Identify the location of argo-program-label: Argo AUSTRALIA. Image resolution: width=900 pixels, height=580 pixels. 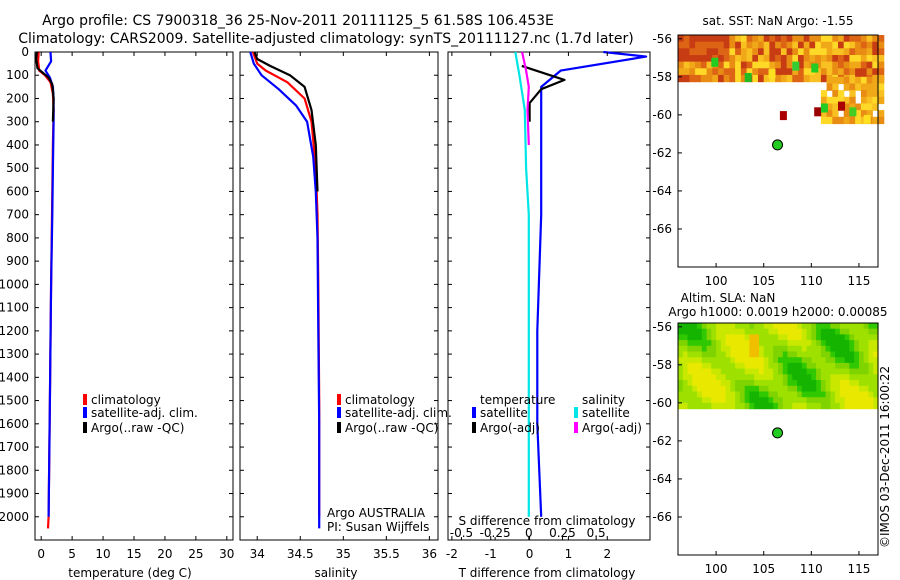
(376, 513).